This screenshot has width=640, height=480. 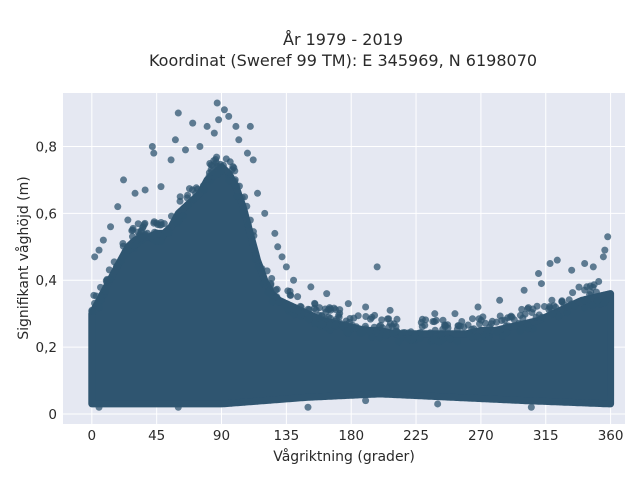 I want to click on x-tick-label: 90, so click(x=221, y=436).